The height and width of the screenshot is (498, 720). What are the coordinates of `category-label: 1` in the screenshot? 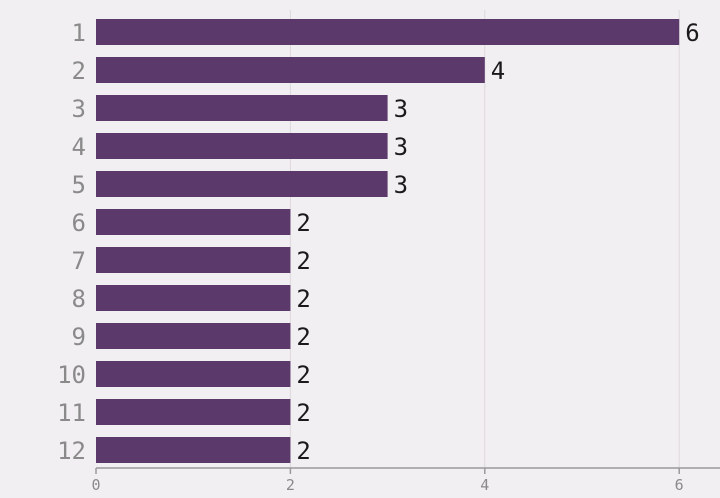 It's located at (79, 33).